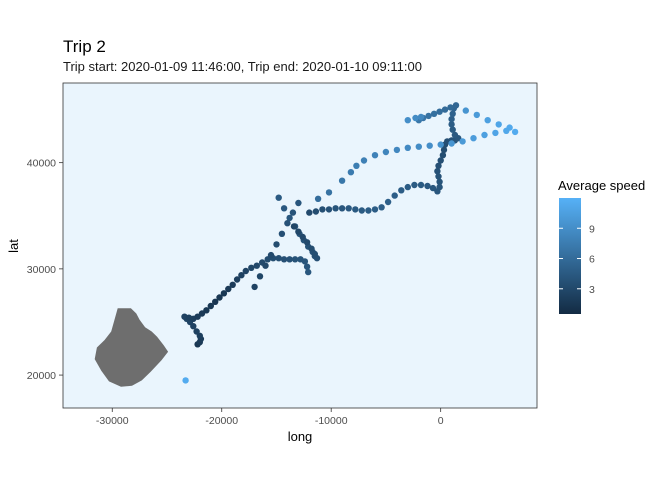 This screenshot has height=480, width=672. Describe the element at coordinates (112, 421) in the screenshot. I see `x-tick-label: -30000` at that location.